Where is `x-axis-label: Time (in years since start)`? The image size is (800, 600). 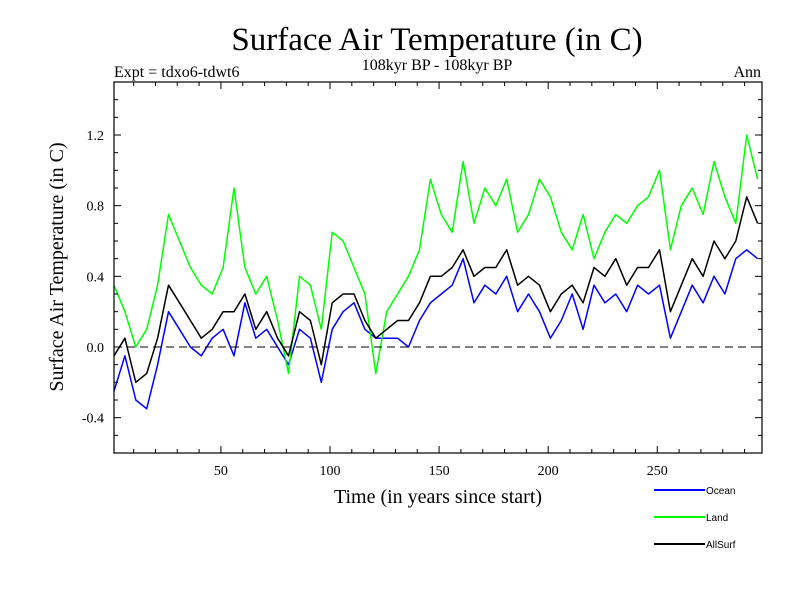 x-axis-label: Time (in years since start) is located at coordinates (438, 497).